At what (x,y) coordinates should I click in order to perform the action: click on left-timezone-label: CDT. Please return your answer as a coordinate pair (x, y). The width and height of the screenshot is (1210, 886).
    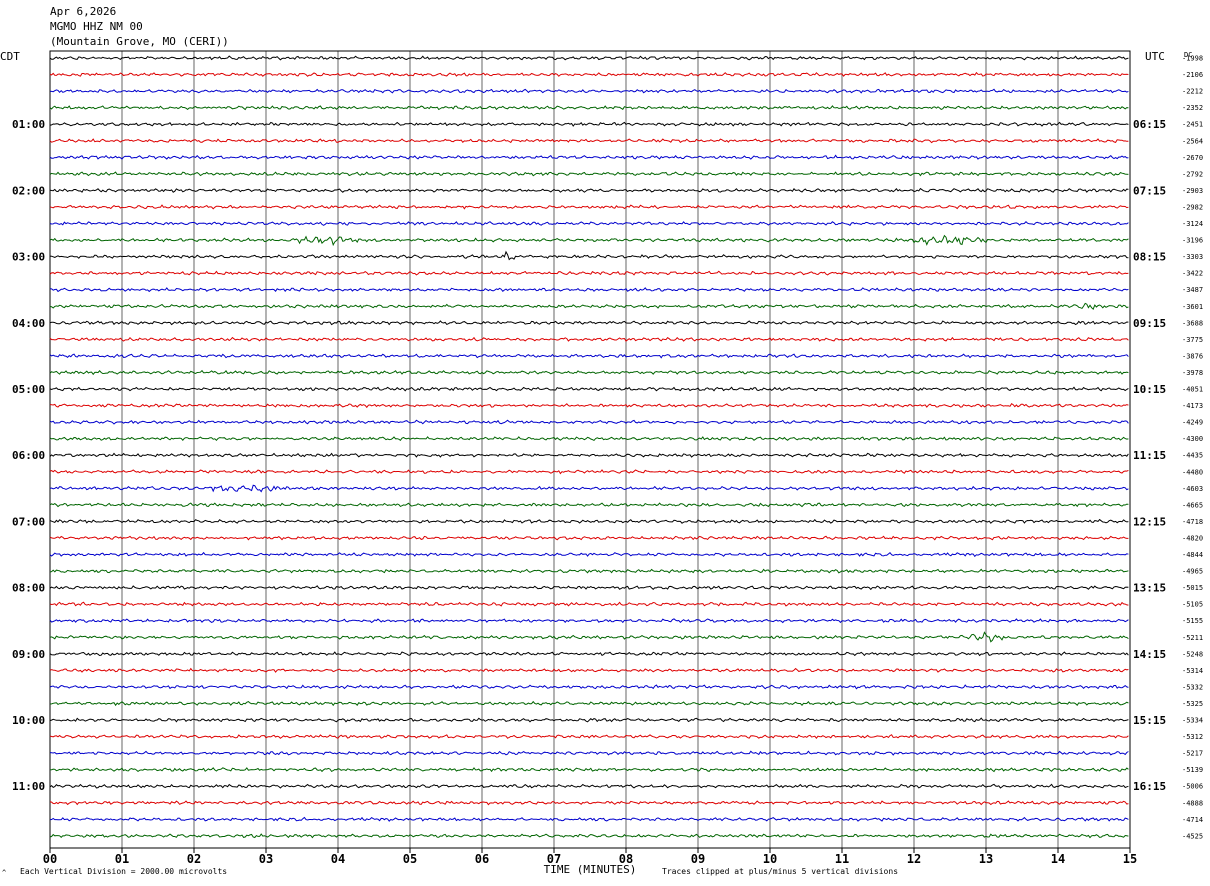
    Looking at the image, I should click on (10, 56).